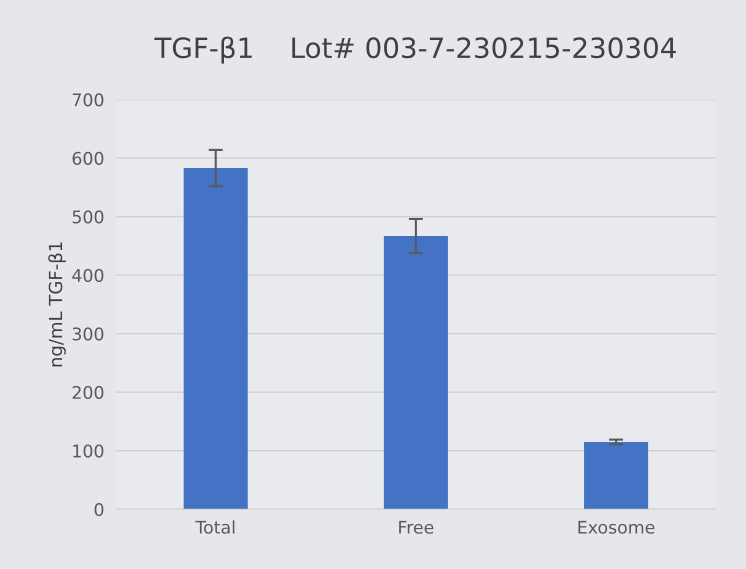  Describe the element at coordinates (88, 451) in the screenshot. I see `y-tick-label: 100` at that location.